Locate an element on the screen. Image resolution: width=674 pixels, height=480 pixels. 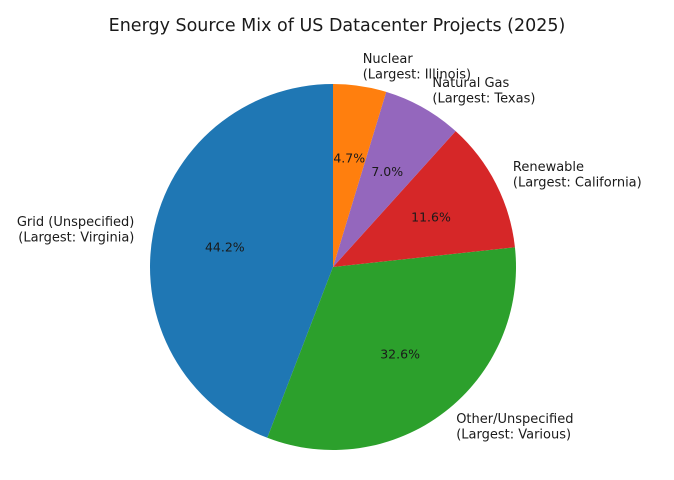
slice-pct-label-4: 4.7% is located at coordinates (349, 158).